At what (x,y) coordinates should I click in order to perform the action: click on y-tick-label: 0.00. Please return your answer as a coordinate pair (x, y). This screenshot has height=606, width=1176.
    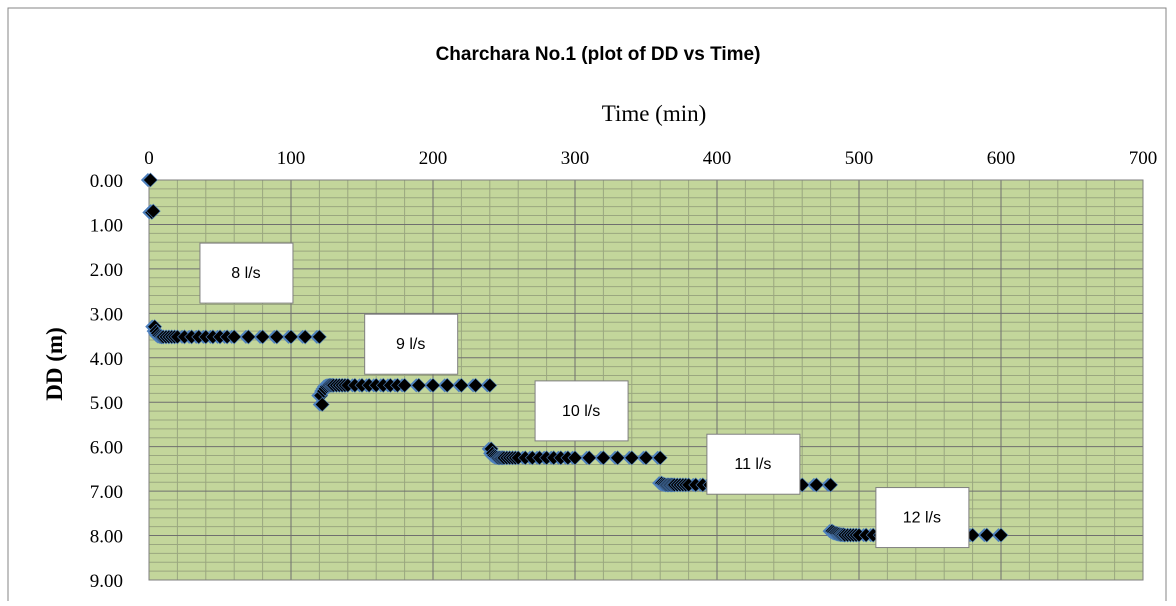
    Looking at the image, I should click on (106, 181).